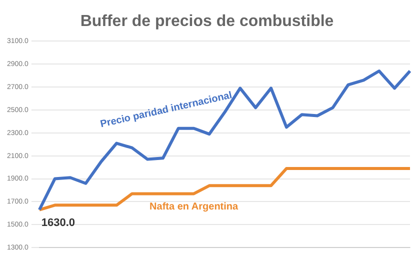  Describe the element at coordinates (207, 21) in the screenshot. I see `chart-title: Buffer de precios de combustible` at that location.